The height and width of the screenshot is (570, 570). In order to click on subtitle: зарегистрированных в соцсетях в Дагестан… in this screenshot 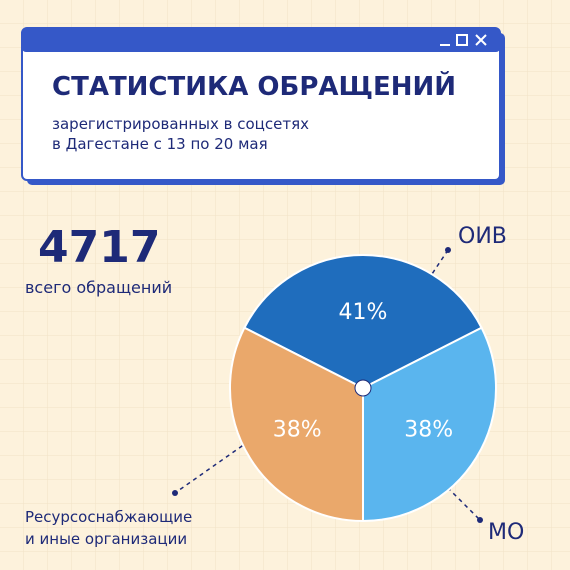, I will do `click(180, 134)`.